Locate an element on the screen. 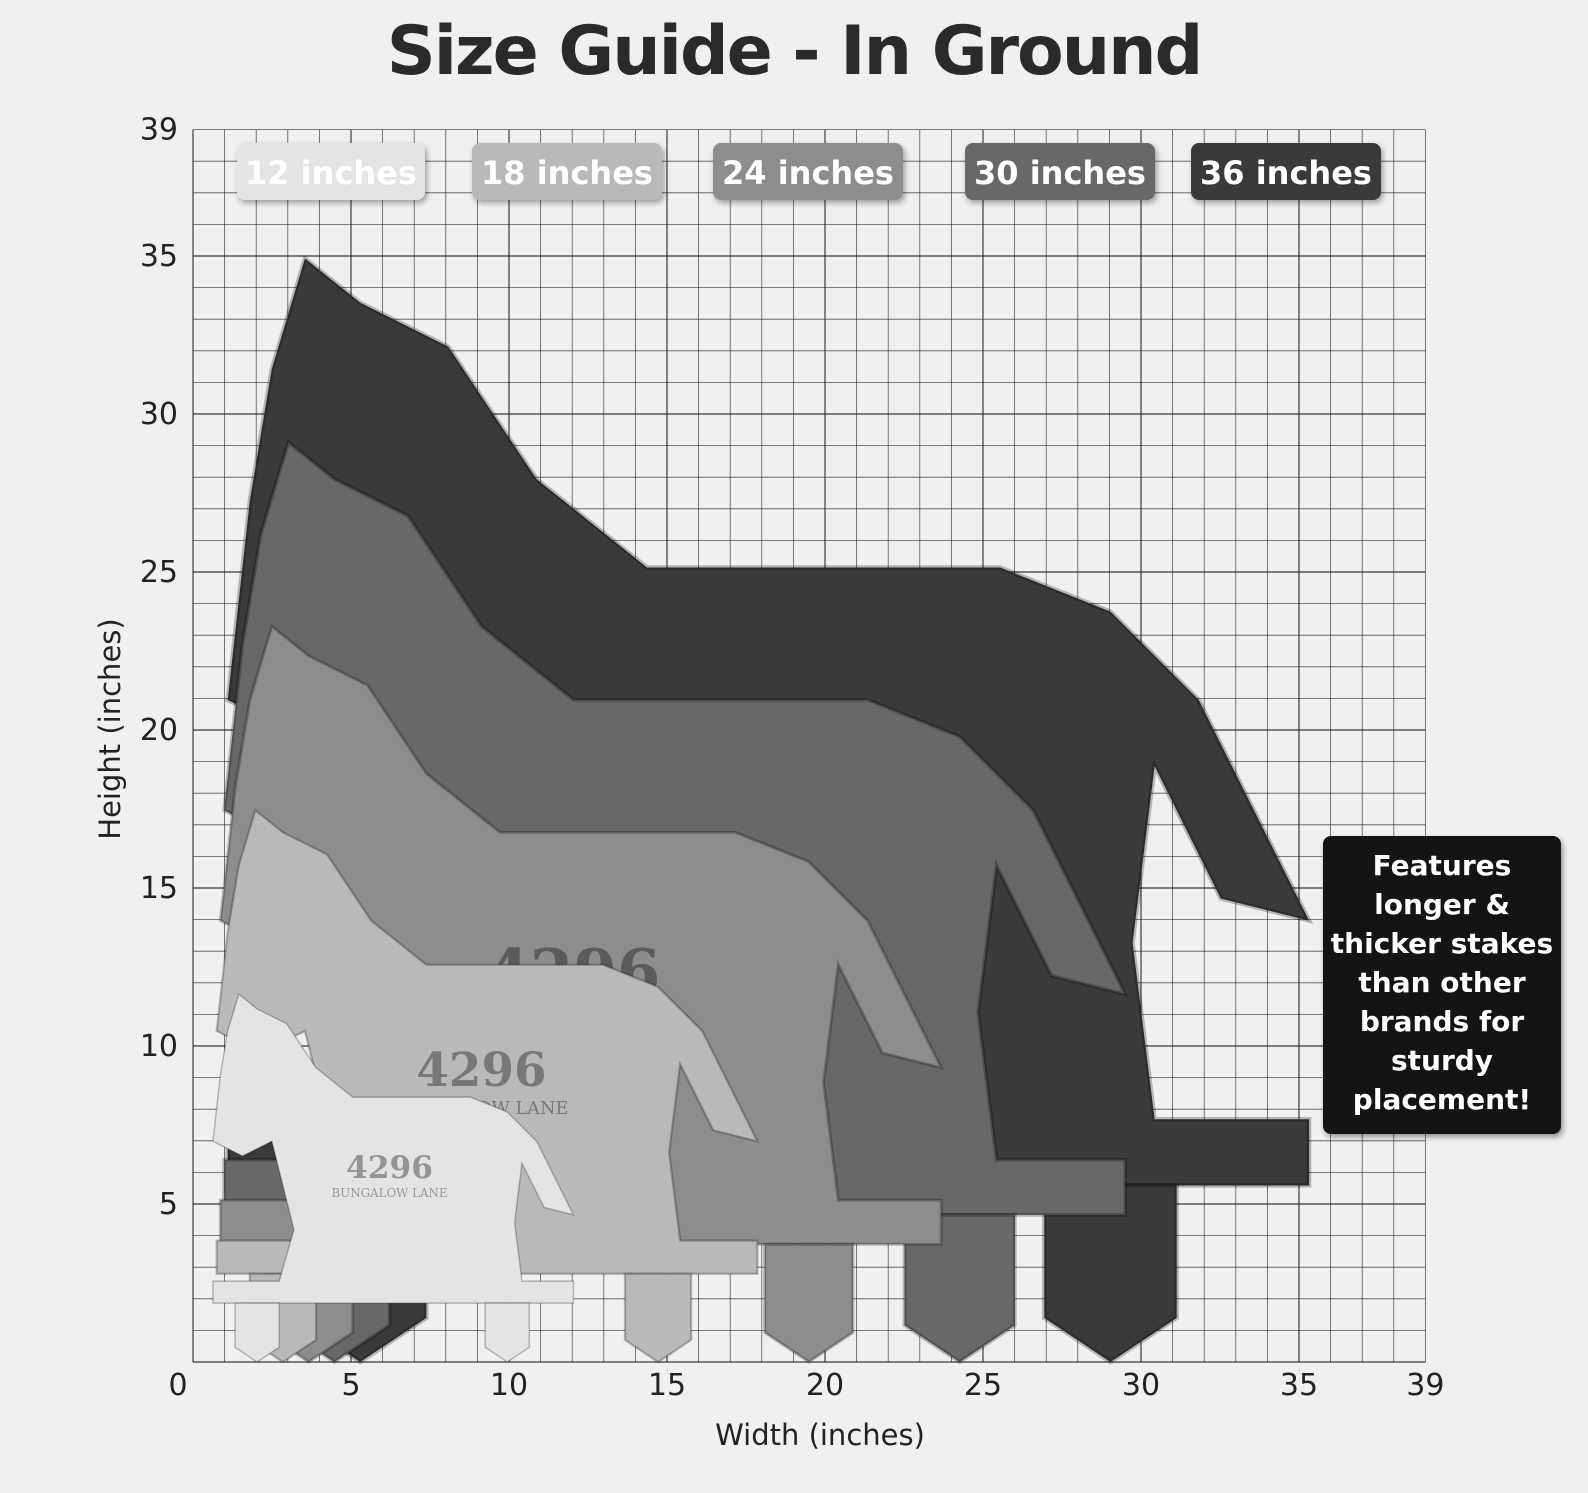  y-axis-label: Height (inches) is located at coordinates (110, 729).